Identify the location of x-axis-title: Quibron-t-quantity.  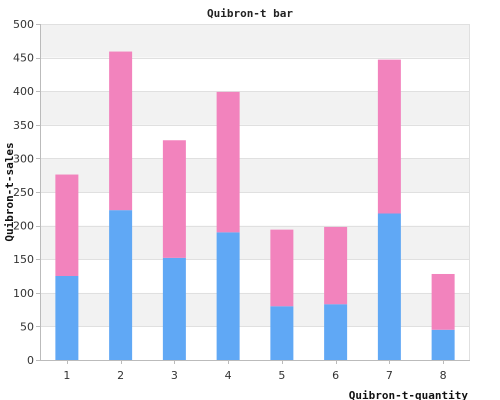
(409, 394).